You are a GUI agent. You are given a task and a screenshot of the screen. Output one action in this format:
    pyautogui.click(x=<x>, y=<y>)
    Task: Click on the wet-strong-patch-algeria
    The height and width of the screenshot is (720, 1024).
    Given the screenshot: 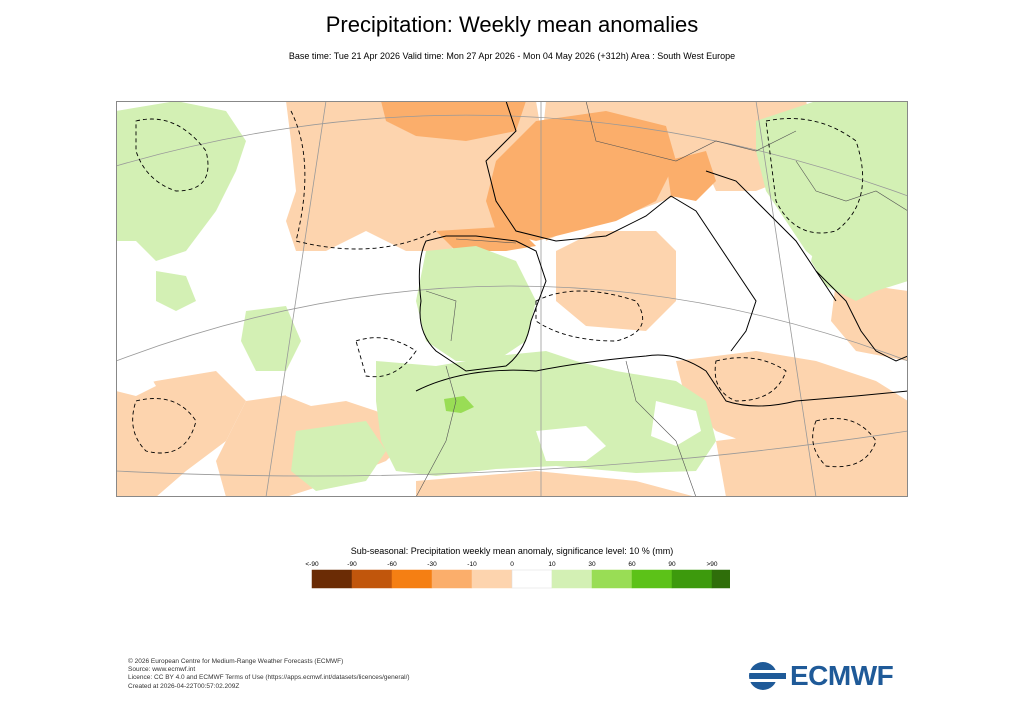 What is the action you would take?
    pyautogui.click(x=459, y=404)
    